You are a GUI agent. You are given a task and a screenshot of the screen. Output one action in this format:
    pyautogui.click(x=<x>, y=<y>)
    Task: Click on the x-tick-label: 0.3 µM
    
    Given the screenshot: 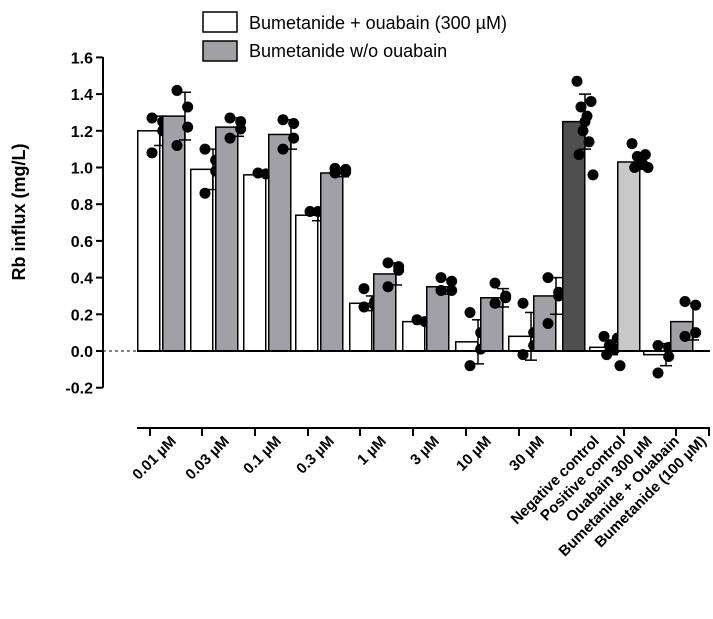 What is the action you would take?
    pyautogui.click(x=315, y=455)
    